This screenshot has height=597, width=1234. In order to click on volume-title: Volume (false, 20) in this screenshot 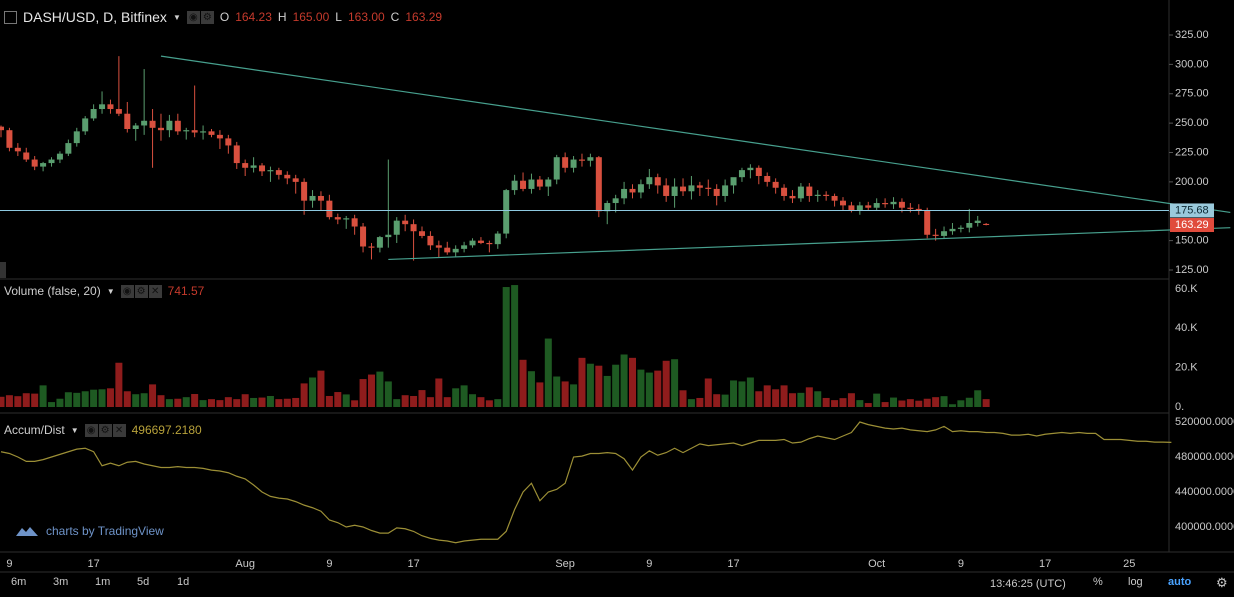, I will do `click(52, 291)`.